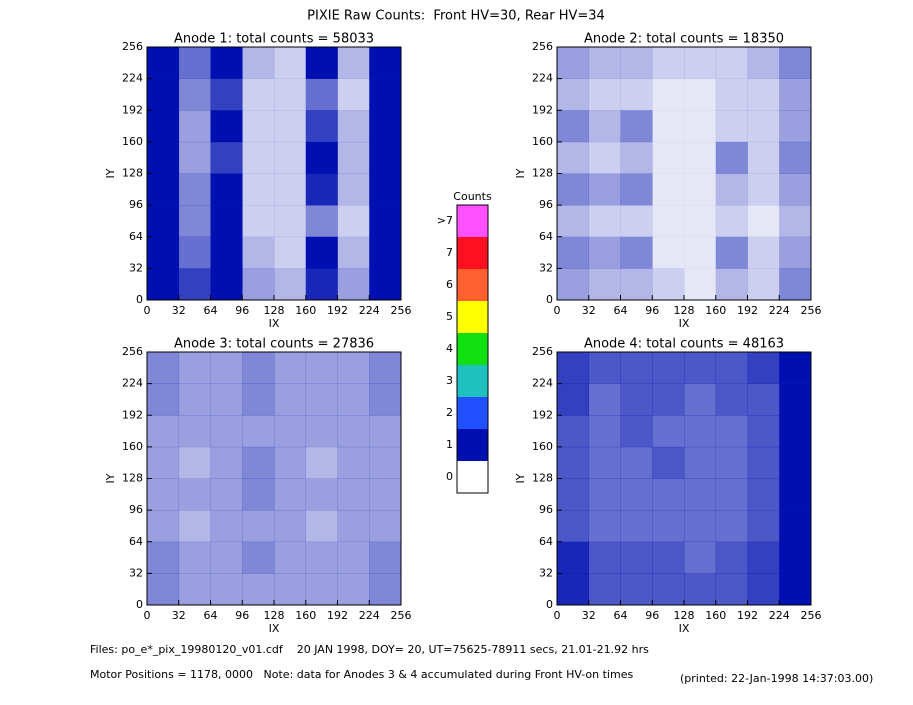  I want to click on y-tick-label: 256, so click(132, 351).